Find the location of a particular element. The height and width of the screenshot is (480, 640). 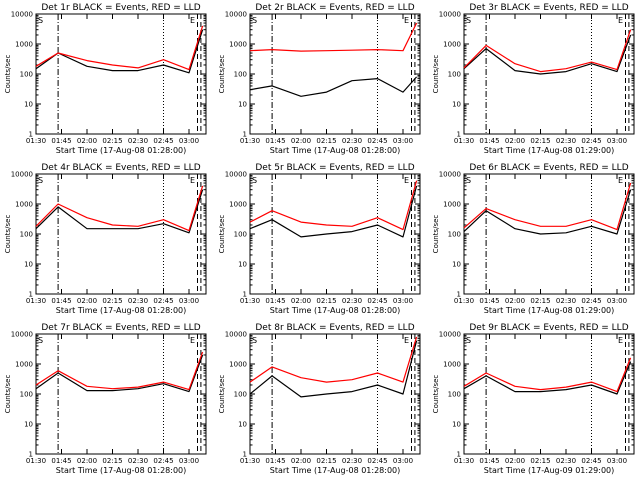

x-axis-label: Start Time (17-Aug-09 01:29:00) is located at coordinates (549, 470).